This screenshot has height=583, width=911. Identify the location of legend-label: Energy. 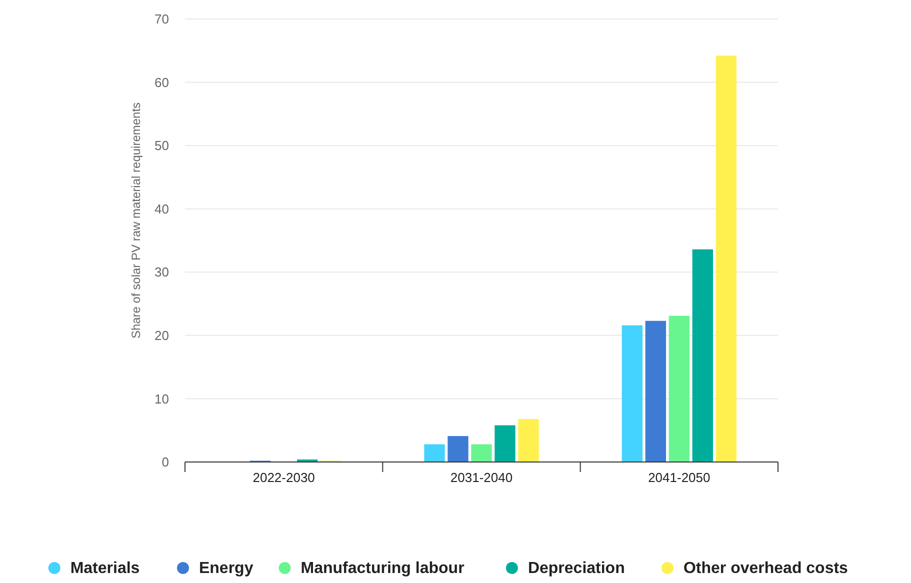
(226, 568).